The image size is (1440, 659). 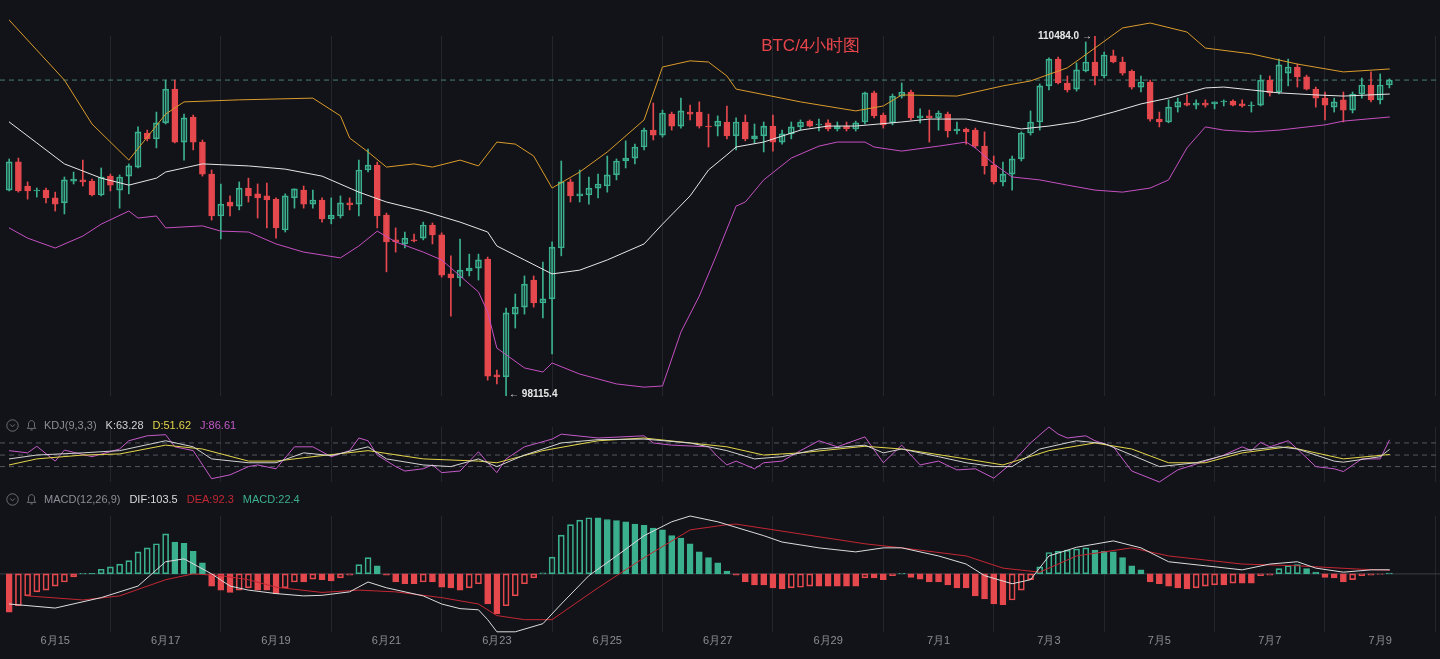 I want to click on annotation: 110484.0 →, so click(x=1065, y=35).